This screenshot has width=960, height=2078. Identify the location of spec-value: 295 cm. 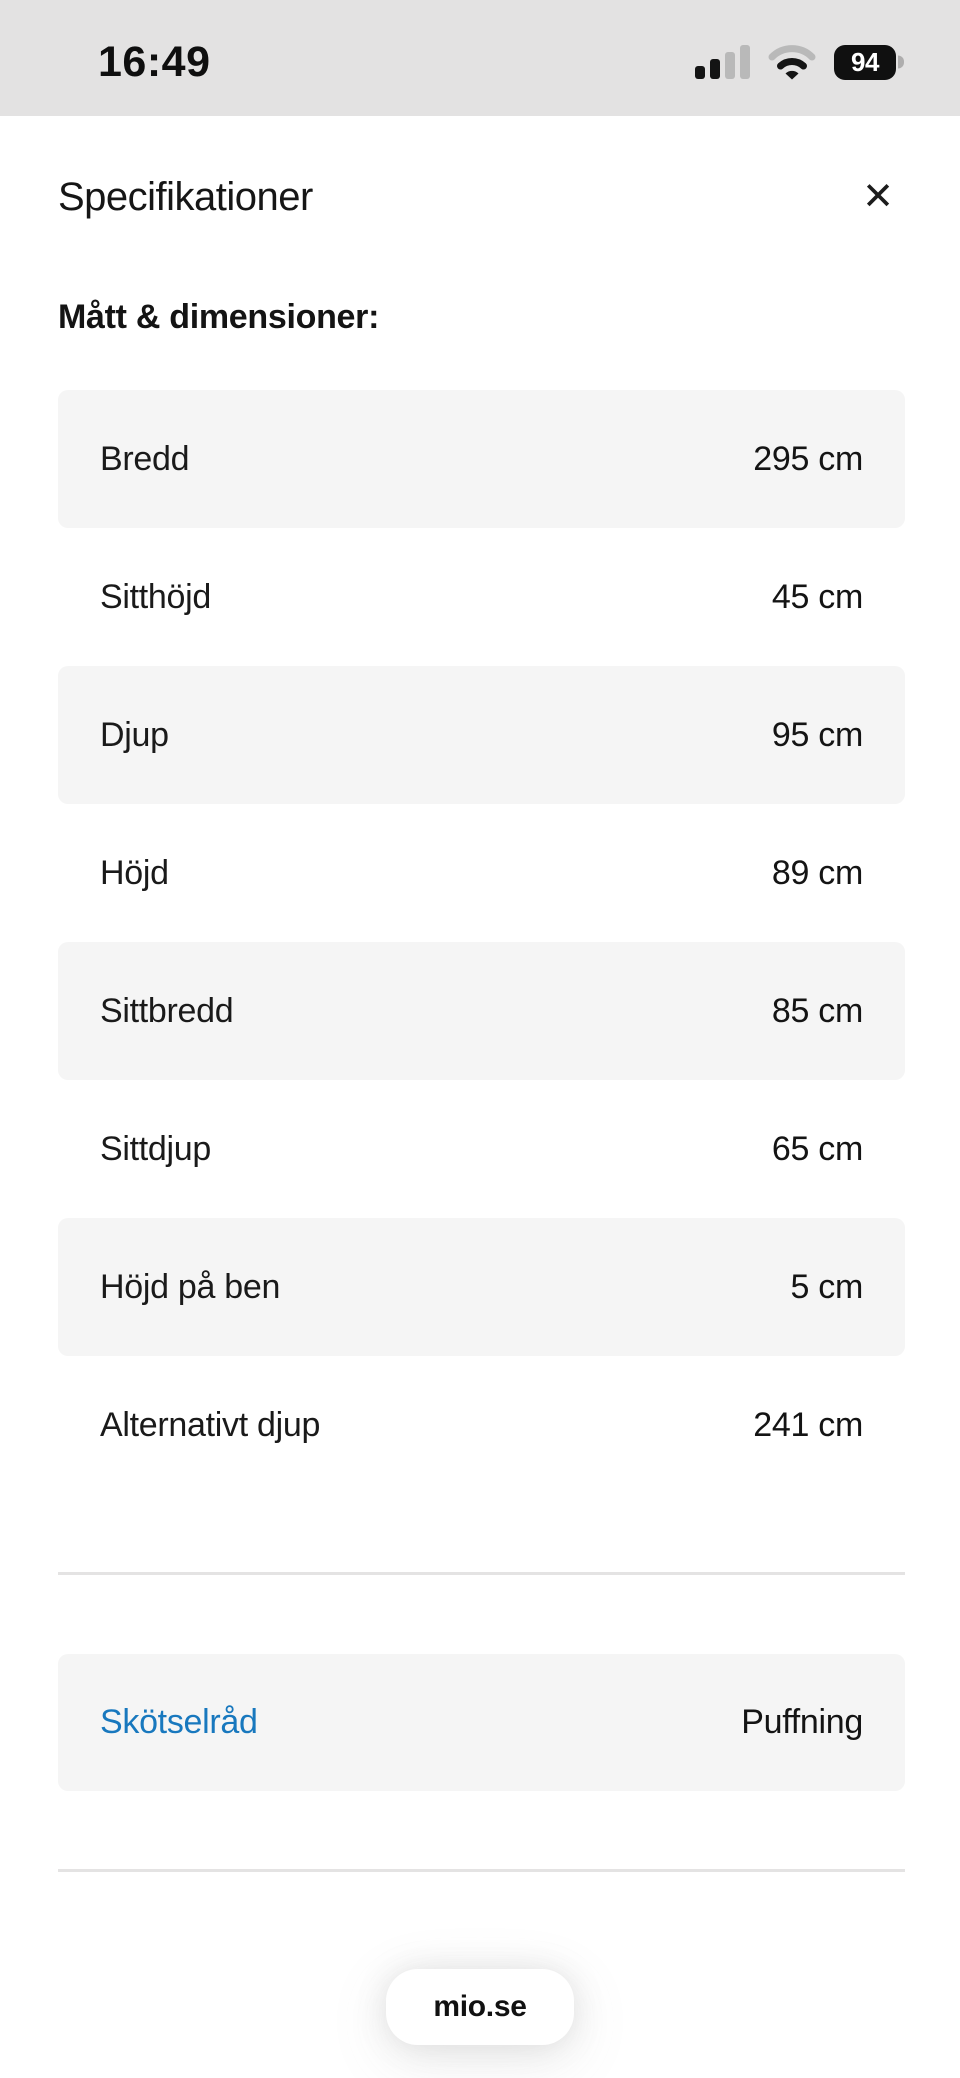
(808, 458).